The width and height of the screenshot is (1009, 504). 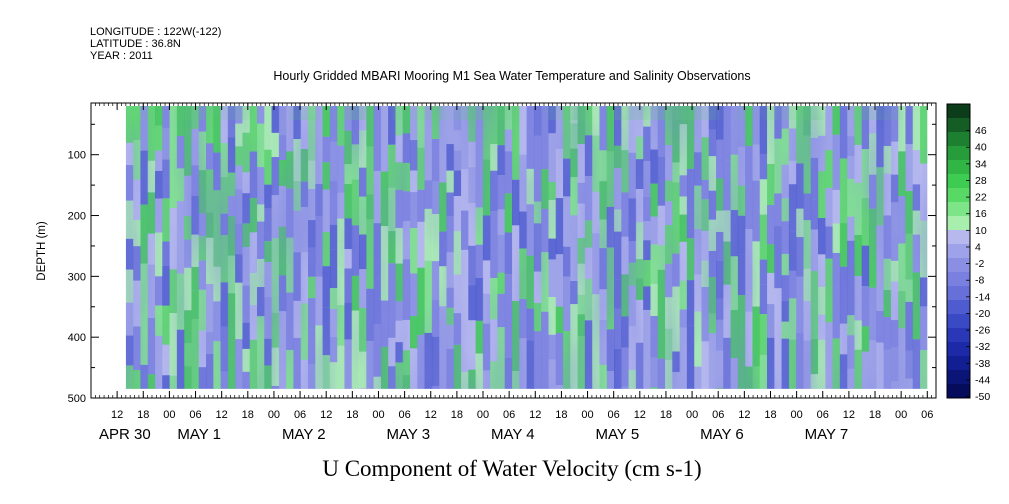 What do you see at coordinates (982, 397) in the screenshot?
I see `colorbar-label: -50` at bounding box center [982, 397].